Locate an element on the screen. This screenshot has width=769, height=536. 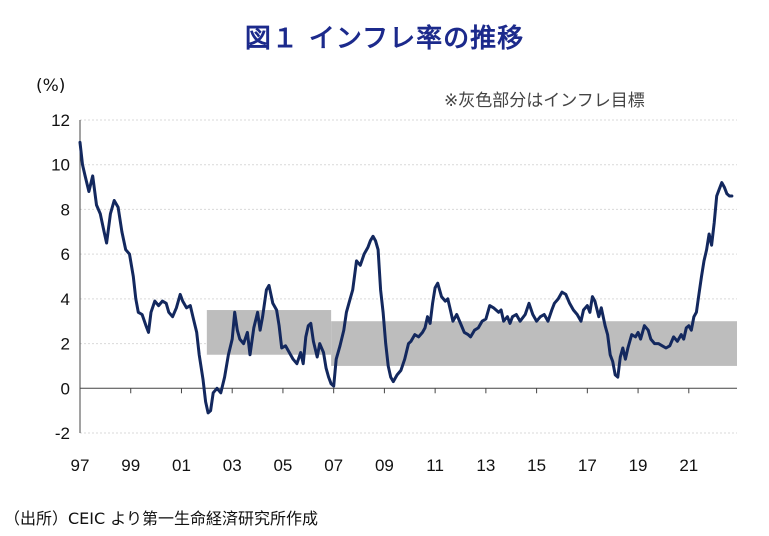
y-tick-label: -2 is located at coordinates (62, 433).